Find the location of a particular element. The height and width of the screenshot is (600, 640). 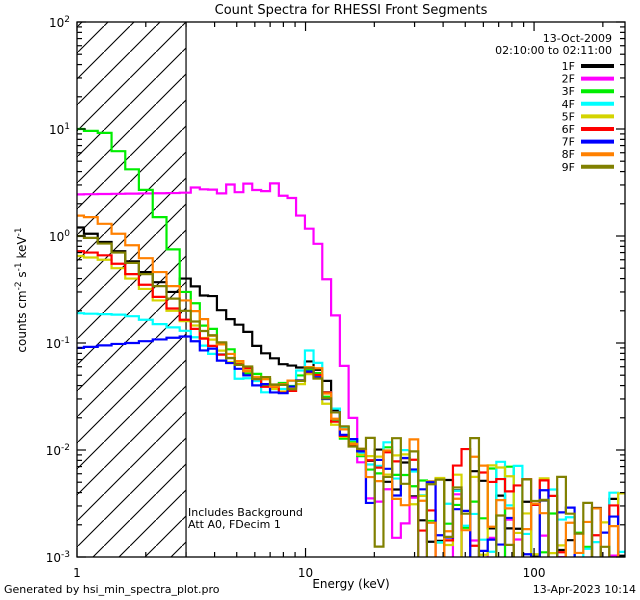

svg-text: 10⁻³ is located at coordinates (58, 557).